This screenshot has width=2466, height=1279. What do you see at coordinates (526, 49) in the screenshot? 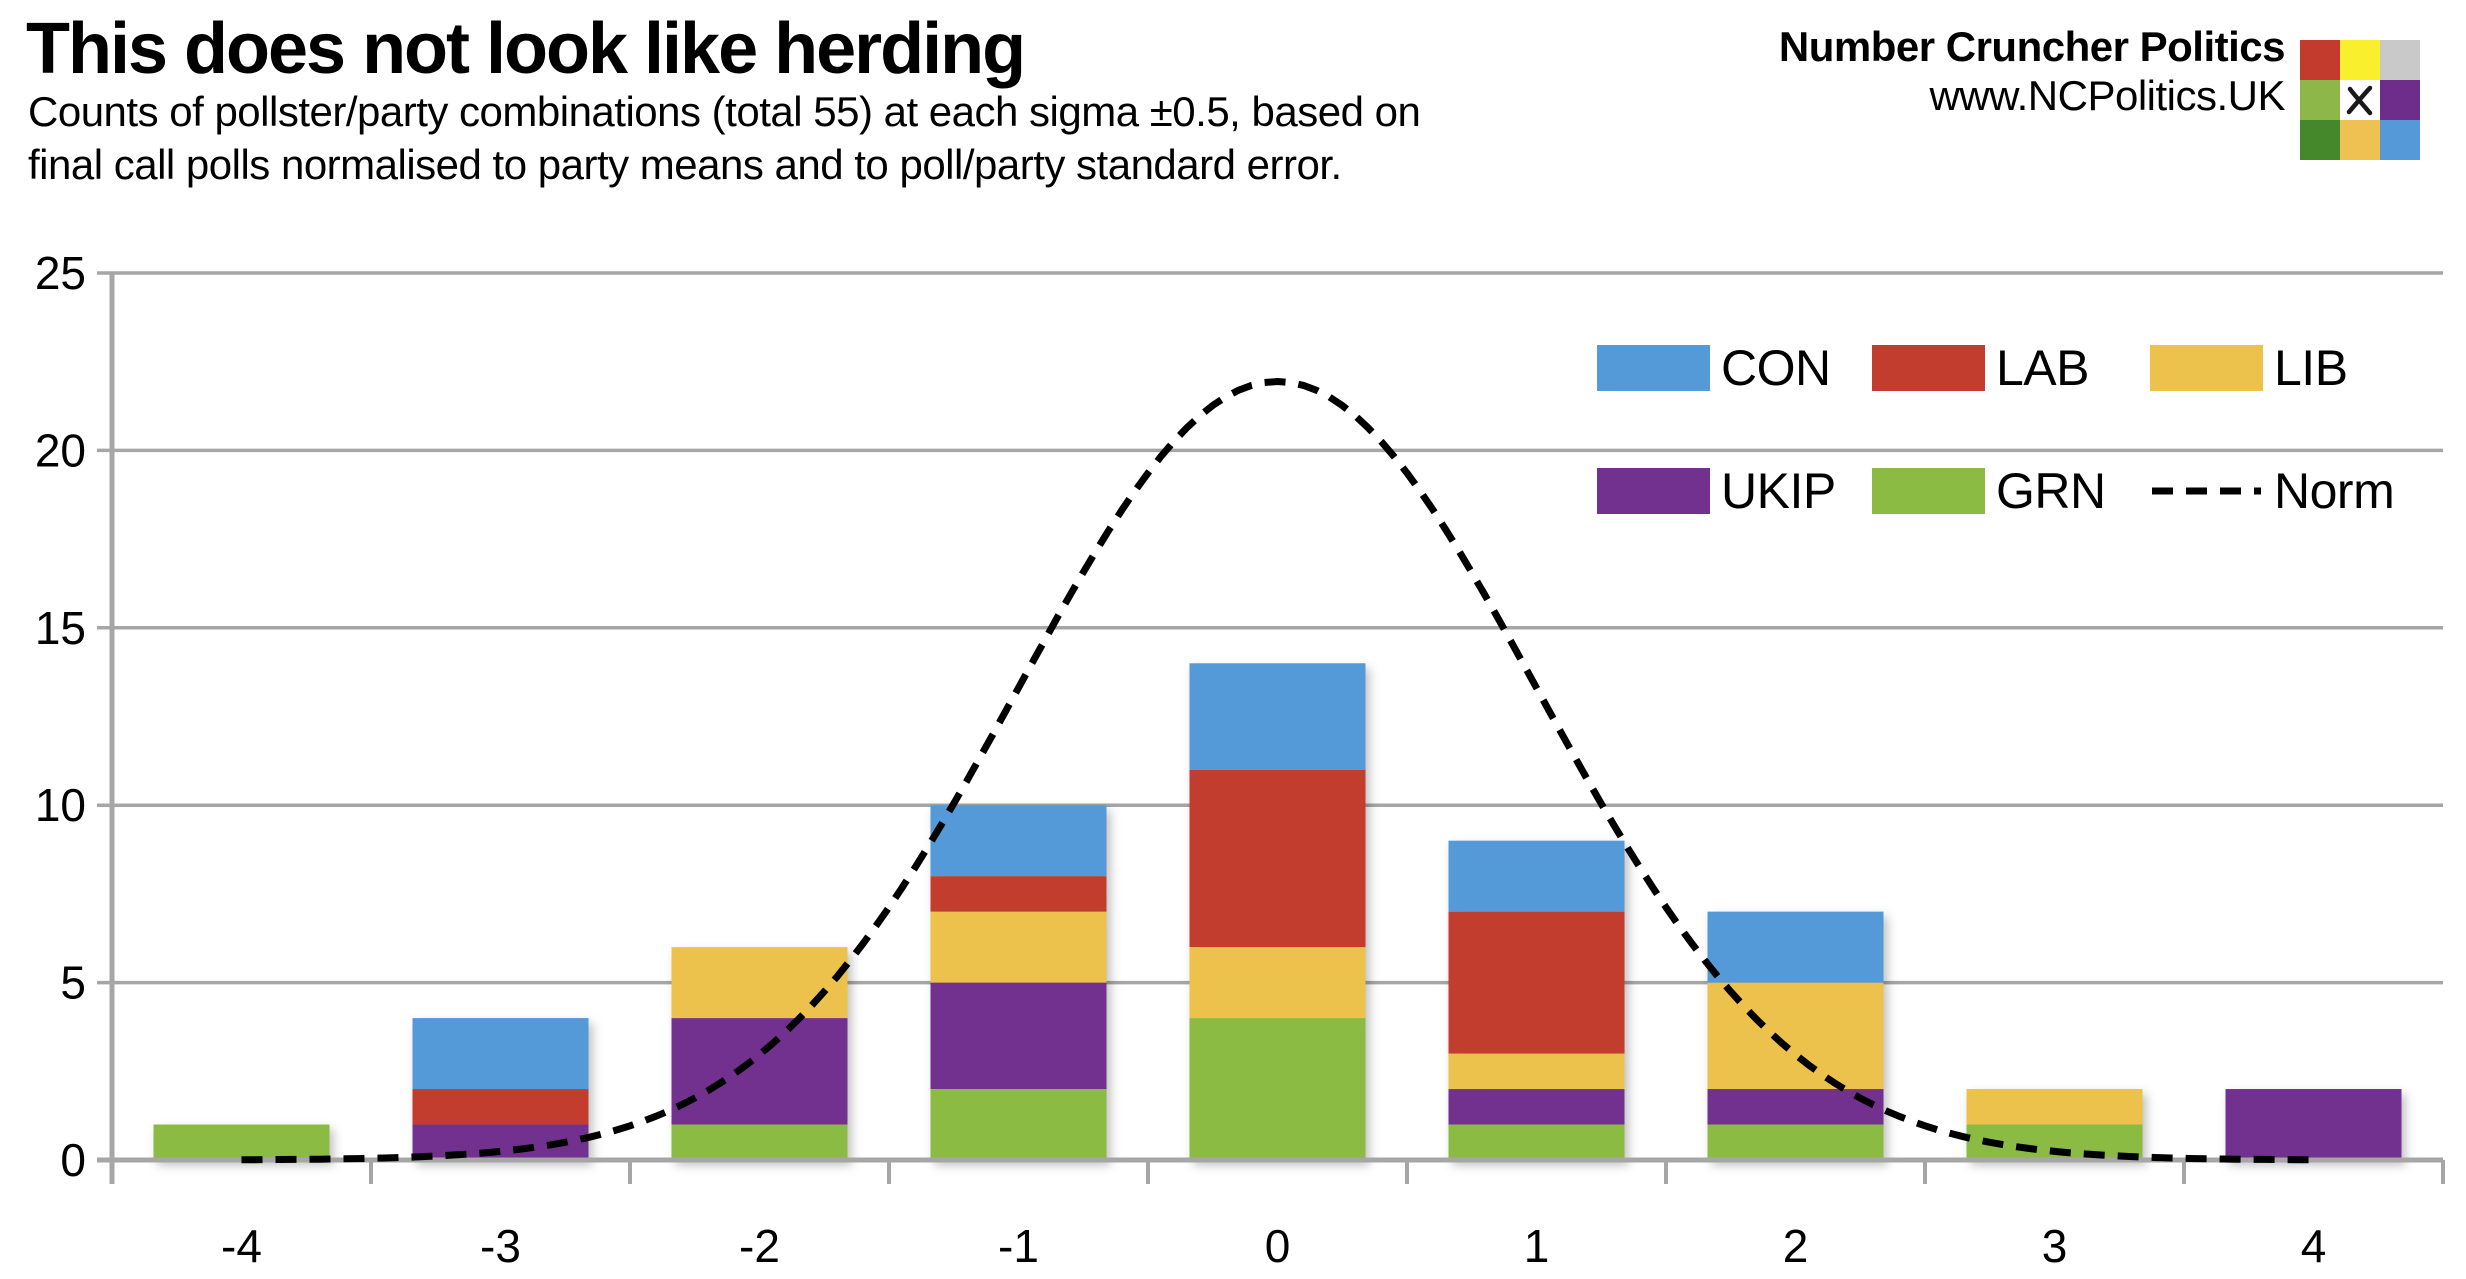
I see `page-title: This does not look like herding` at bounding box center [526, 49].